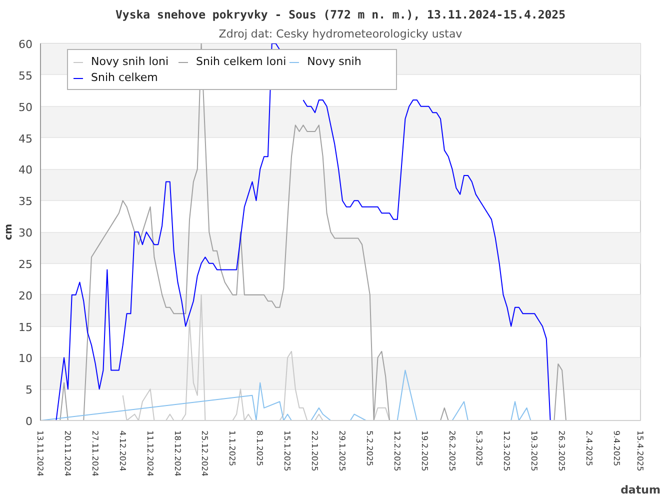 Image resolution: width=660 pixels, height=500 pixels. What do you see at coordinates (125, 77) in the screenshot?
I see `legend-label: Snih celkem` at bounding box center [125, 77].